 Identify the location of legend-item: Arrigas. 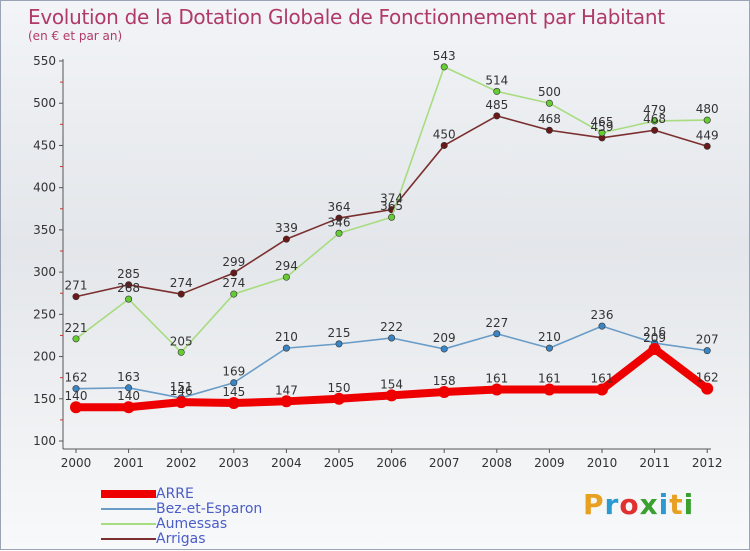
(211, 539).